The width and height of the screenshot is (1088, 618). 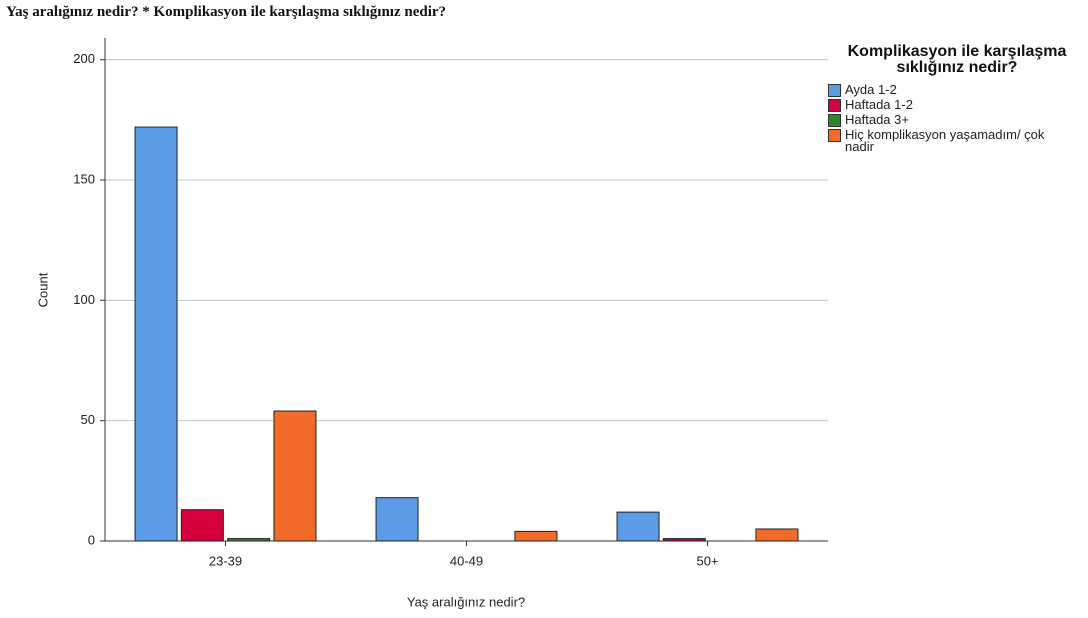 What do you see at coordinates (877, 119) in the screenshot?
I see `legend-label: Haftada 3+` at bounding box center [877, 119].